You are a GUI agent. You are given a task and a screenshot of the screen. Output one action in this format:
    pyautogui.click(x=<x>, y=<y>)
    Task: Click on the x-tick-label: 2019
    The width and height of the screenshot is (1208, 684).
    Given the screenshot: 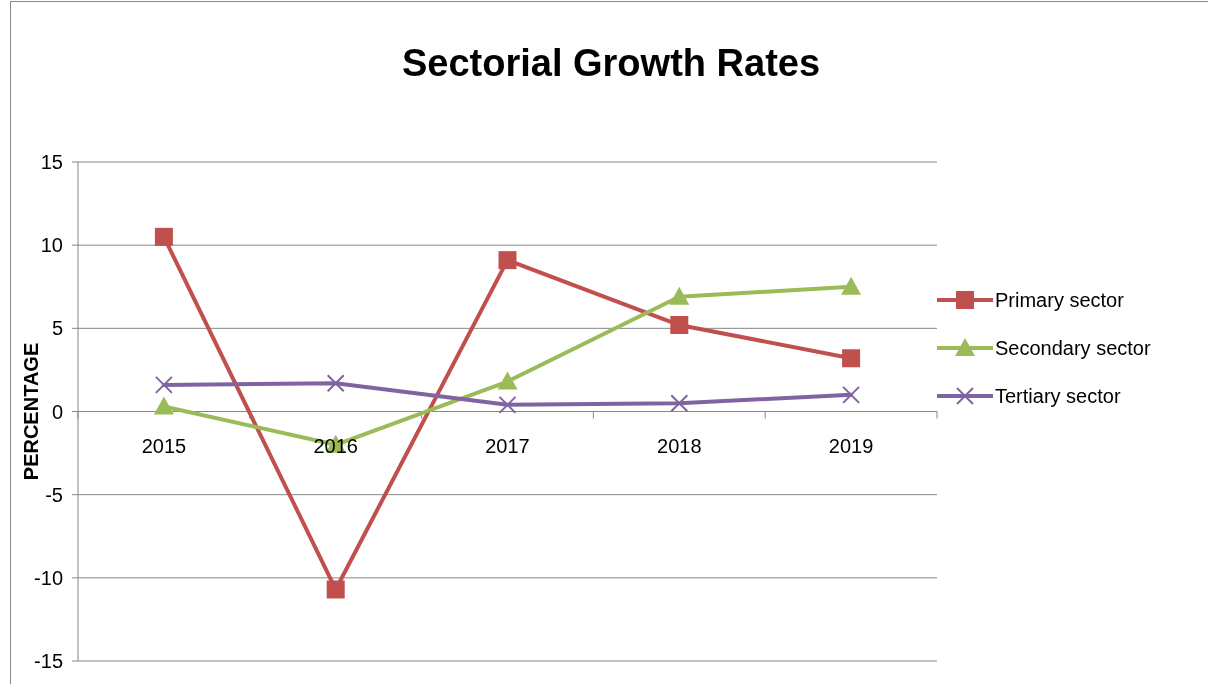 What is the action you would take?
    pyautogui.click(x=851, y=445)
    